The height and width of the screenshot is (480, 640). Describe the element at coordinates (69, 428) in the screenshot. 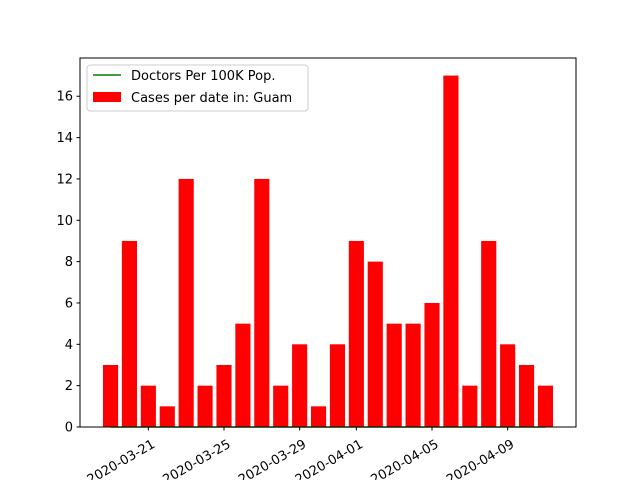

I see `y-tick-label: 0` at that location.